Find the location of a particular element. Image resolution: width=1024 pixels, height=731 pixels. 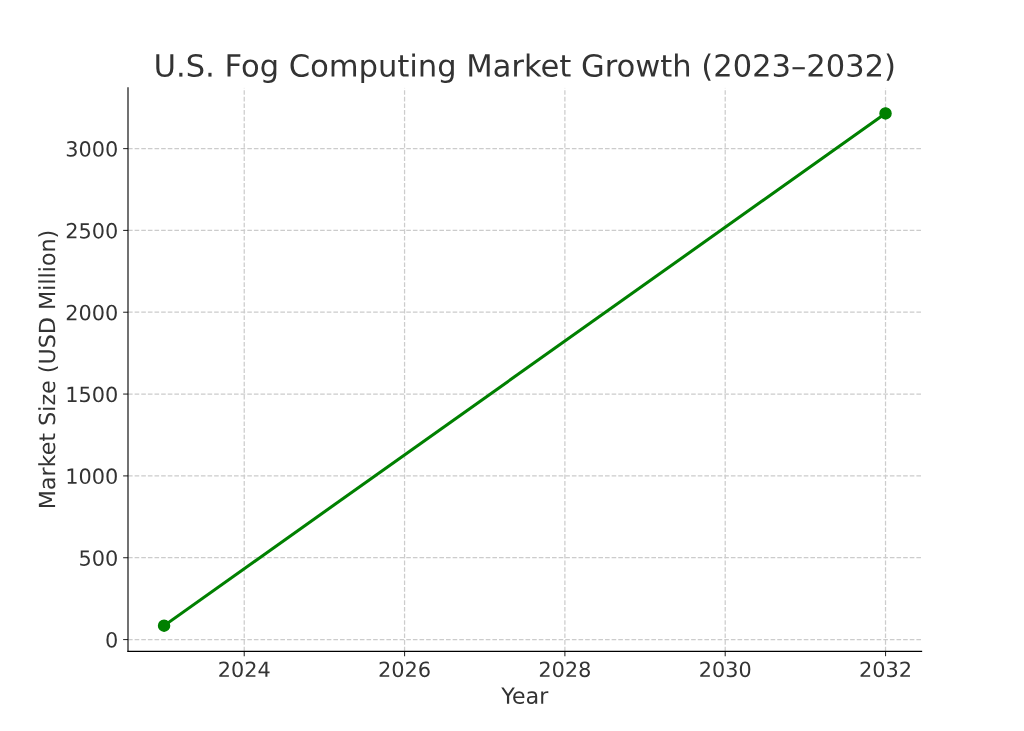

x-tick-label: 2024 is located at coordinates (244, 669).